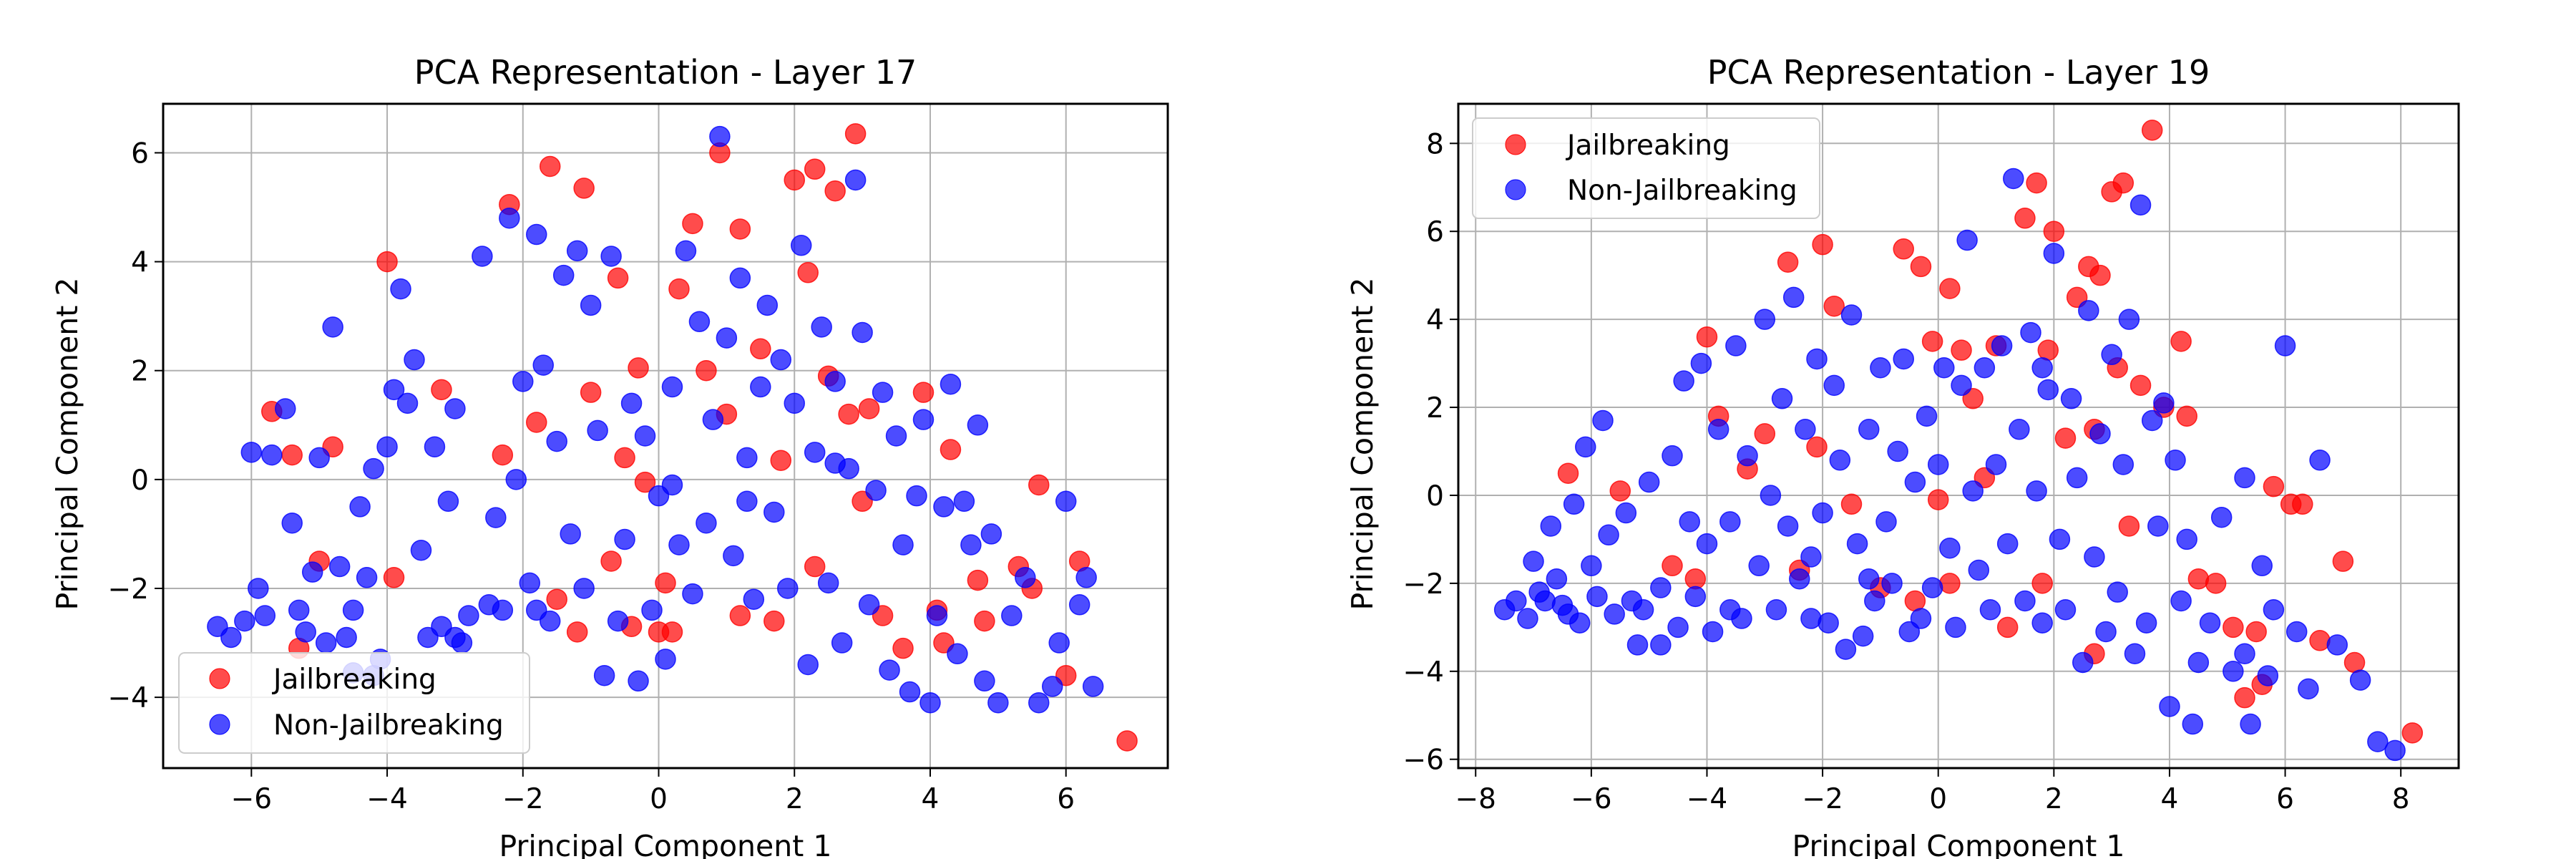  Describe the element at coordinates (1707, 799) in the screenshot. I see `x-tick-label: −4` at that location.